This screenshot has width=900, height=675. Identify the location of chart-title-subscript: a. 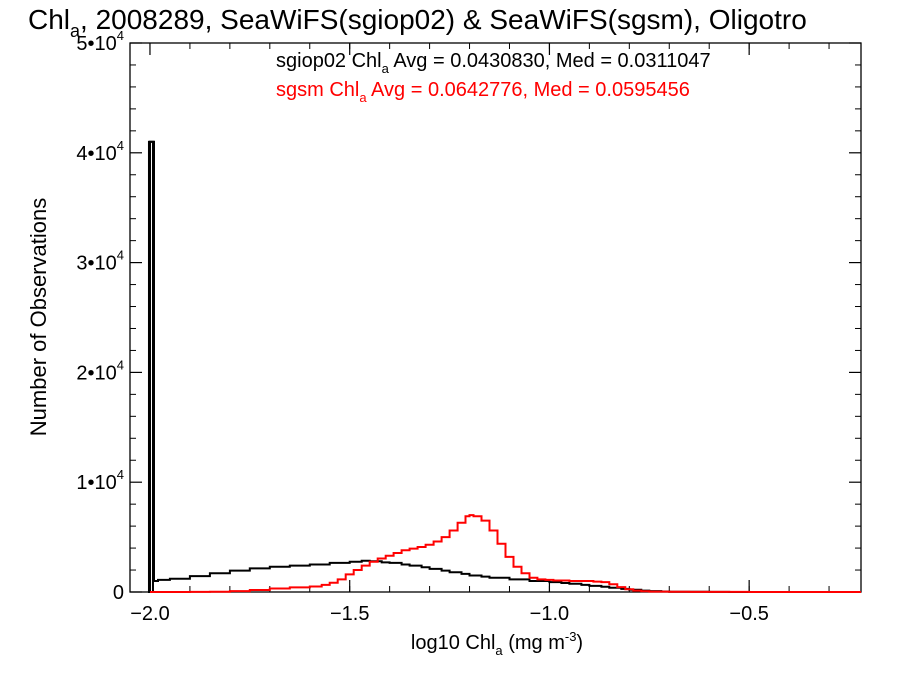
(75, 31).